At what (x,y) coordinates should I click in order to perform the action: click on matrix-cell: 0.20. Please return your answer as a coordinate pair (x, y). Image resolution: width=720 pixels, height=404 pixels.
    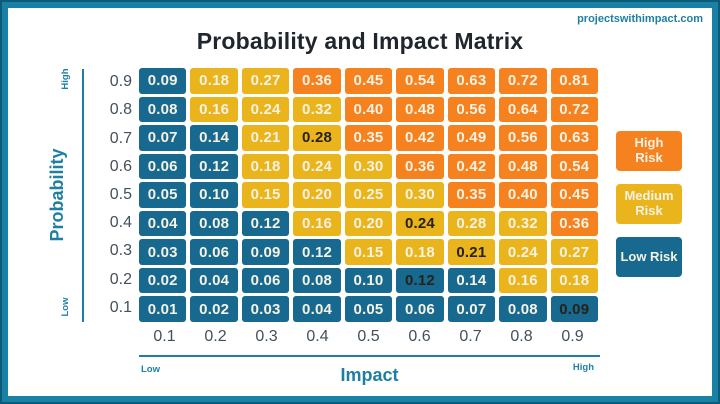
    Looking at the image, I should click on (368, 223).